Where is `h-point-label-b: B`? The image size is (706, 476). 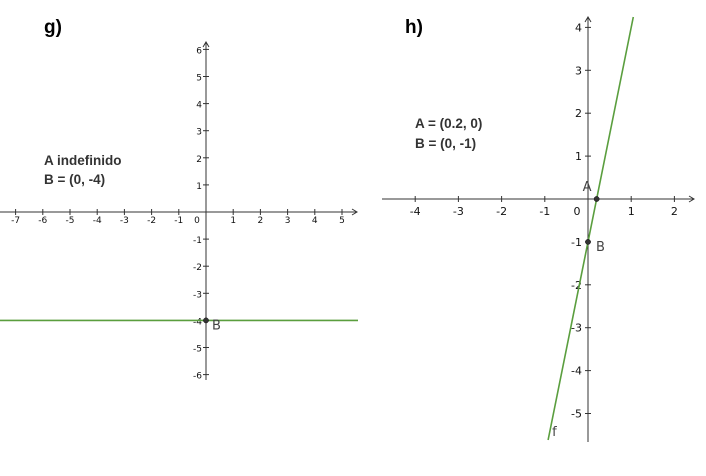
h-point-label-b: B is located at coordinates (600, 247).